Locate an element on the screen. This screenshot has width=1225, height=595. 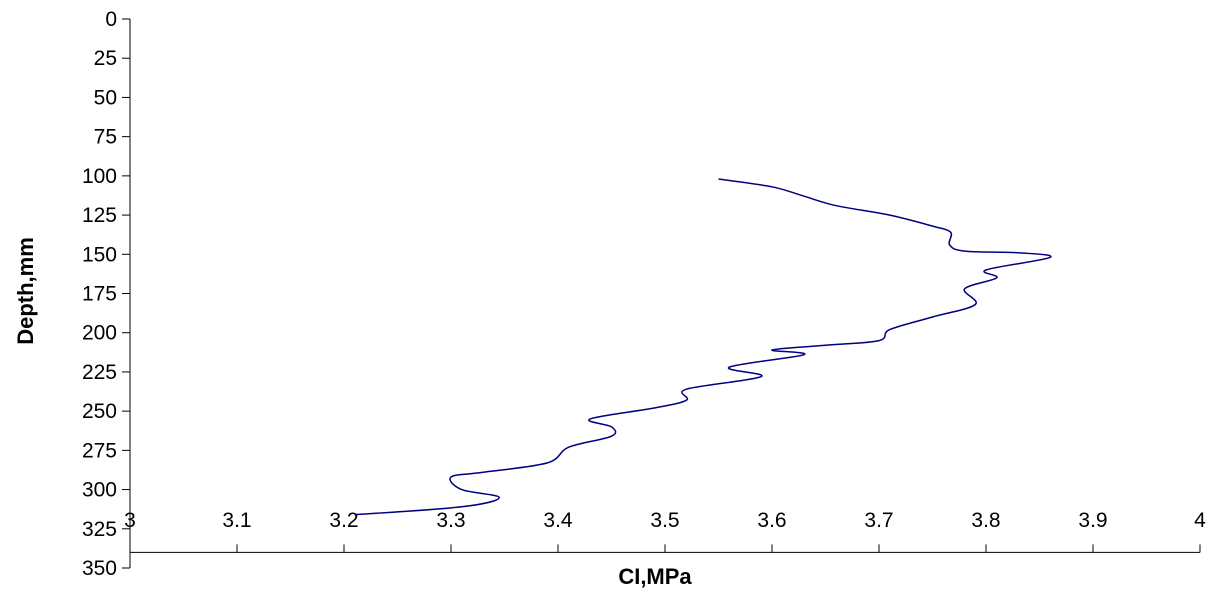
x-tick-label: 3.9 is located at coordinates (1092, 520).